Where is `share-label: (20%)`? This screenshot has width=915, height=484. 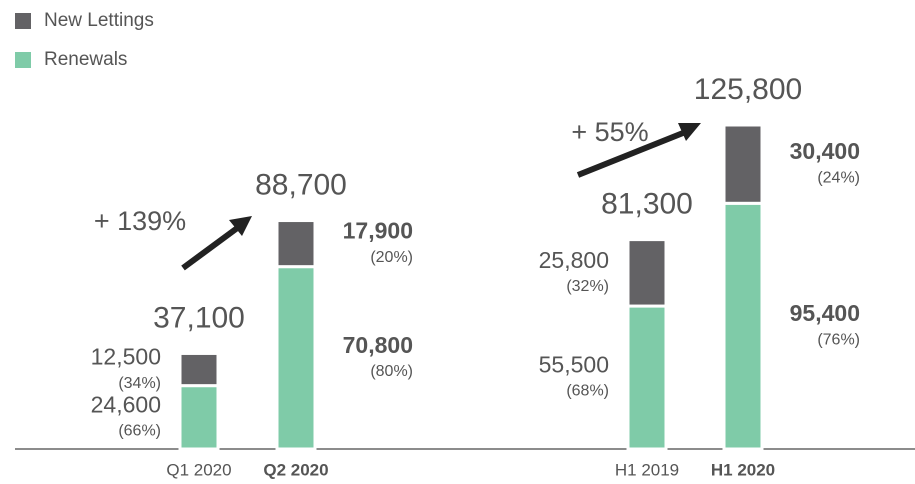 share-label: (20%) is located at coordinates (391, 257).